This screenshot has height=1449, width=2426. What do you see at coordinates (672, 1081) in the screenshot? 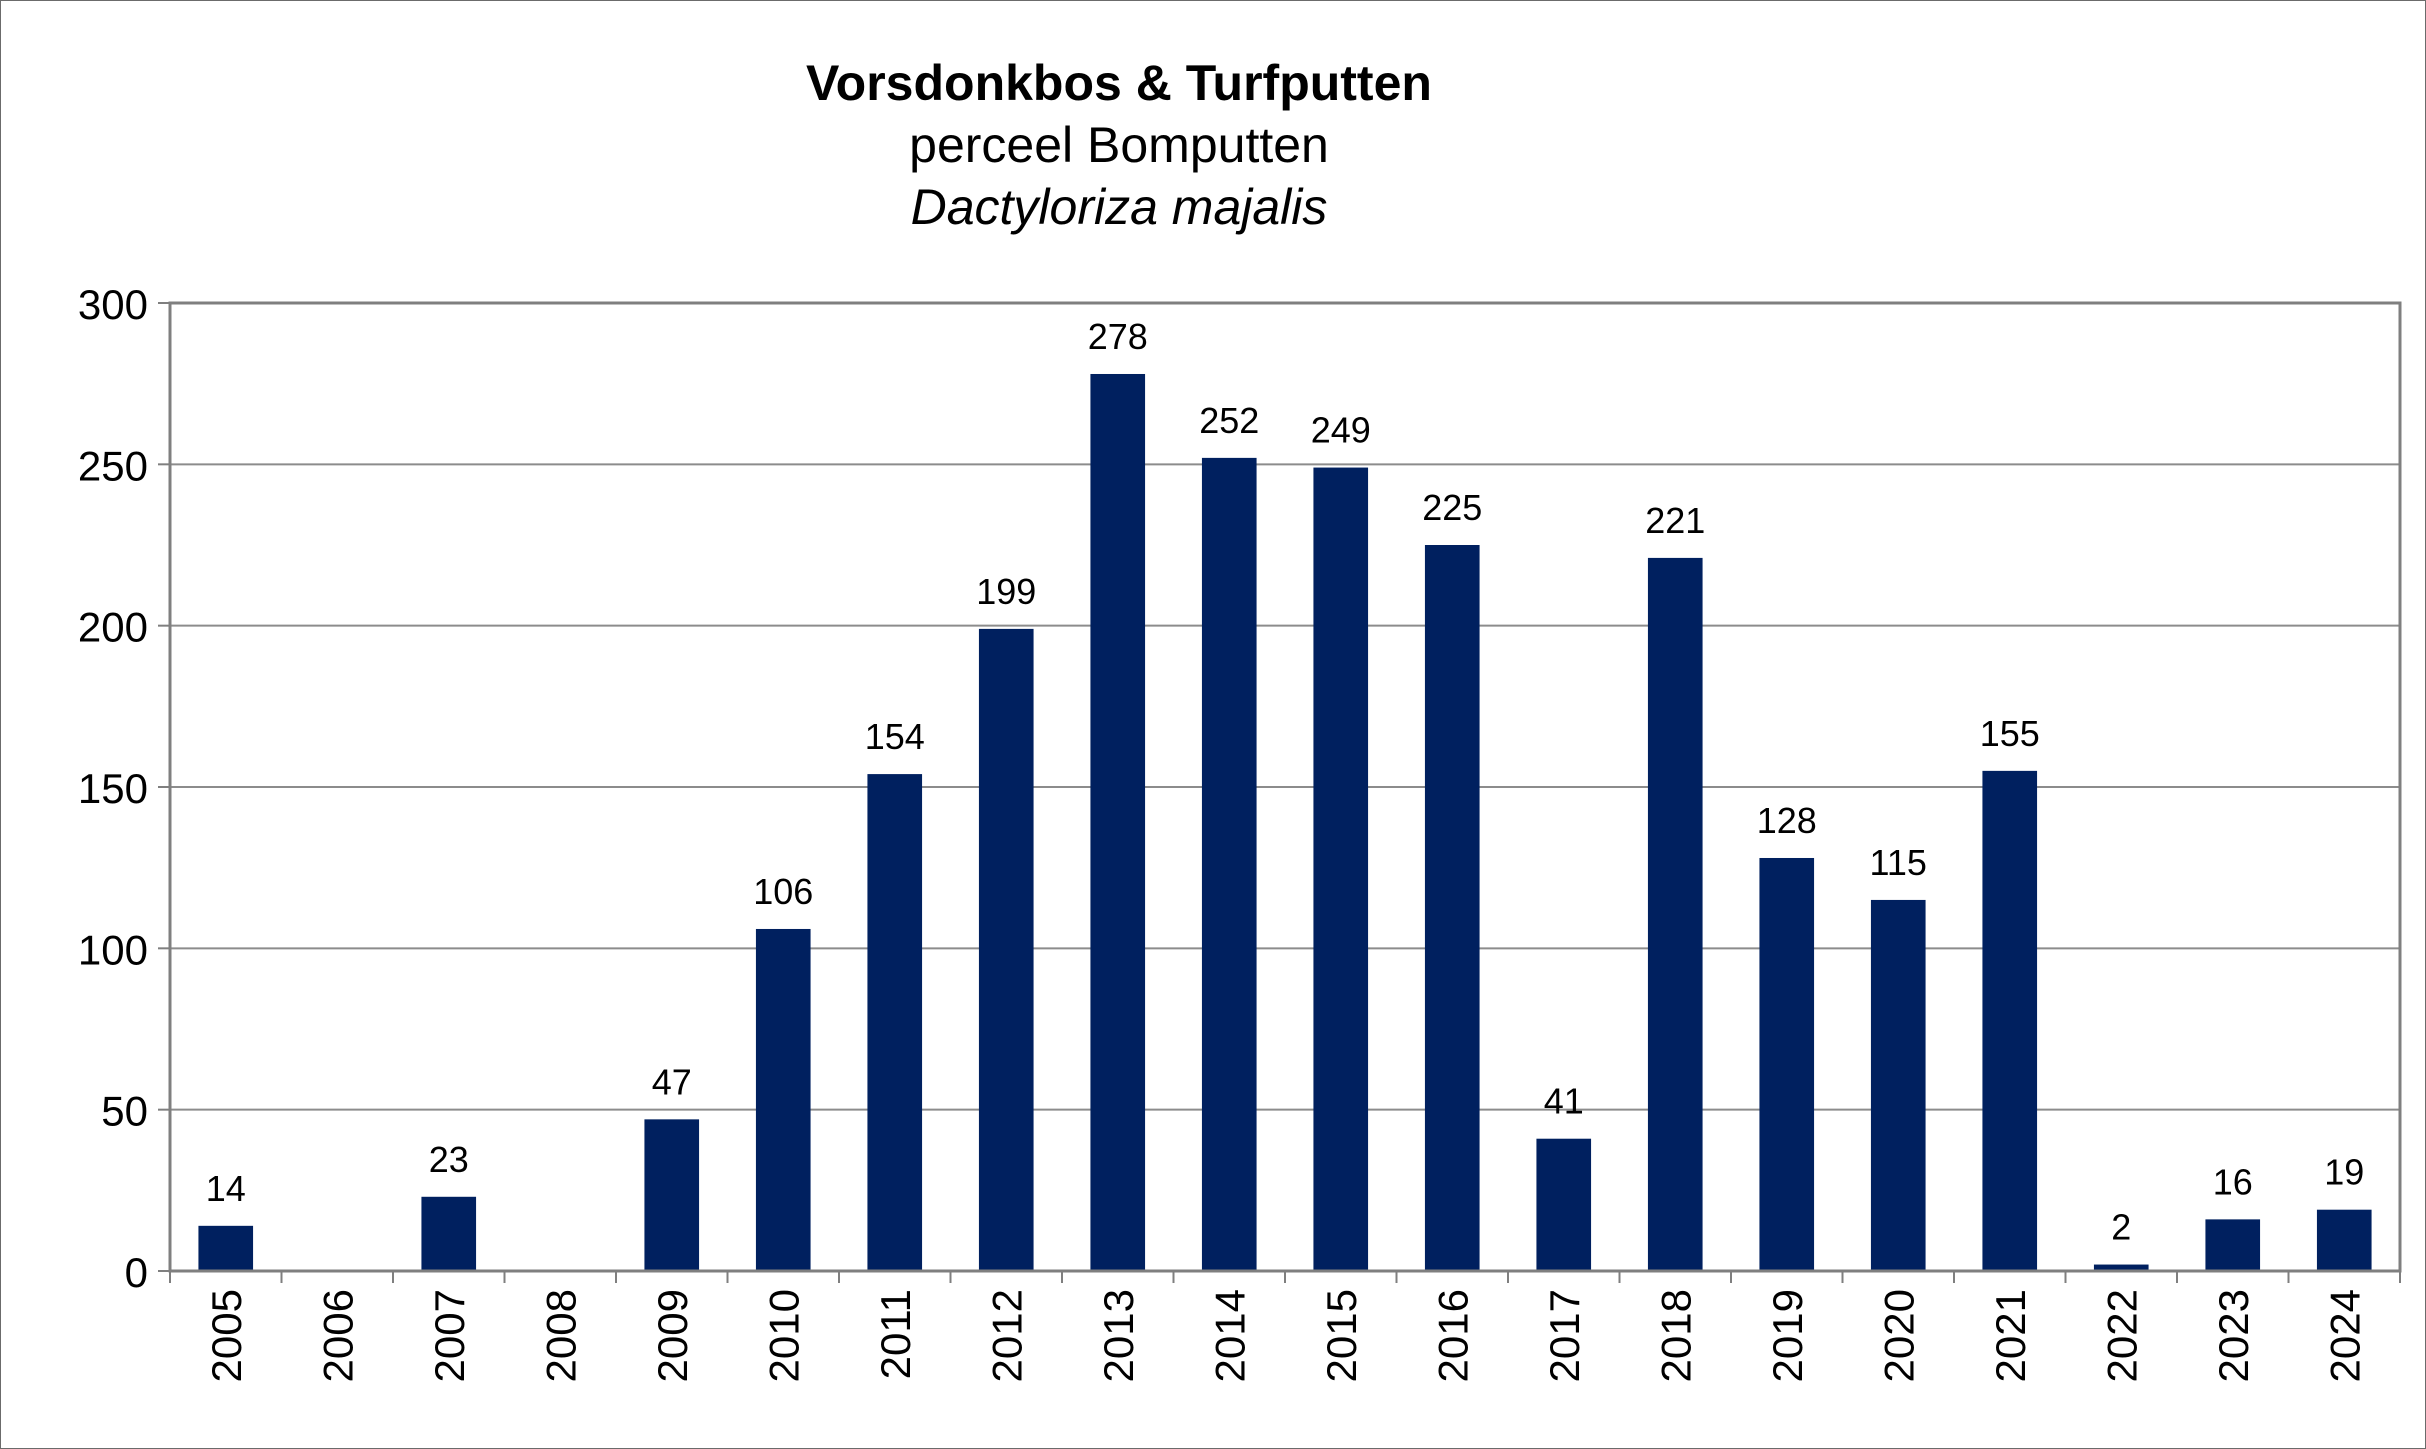
I see `data-label-2009: 47` at bounding box center [672, 1081].